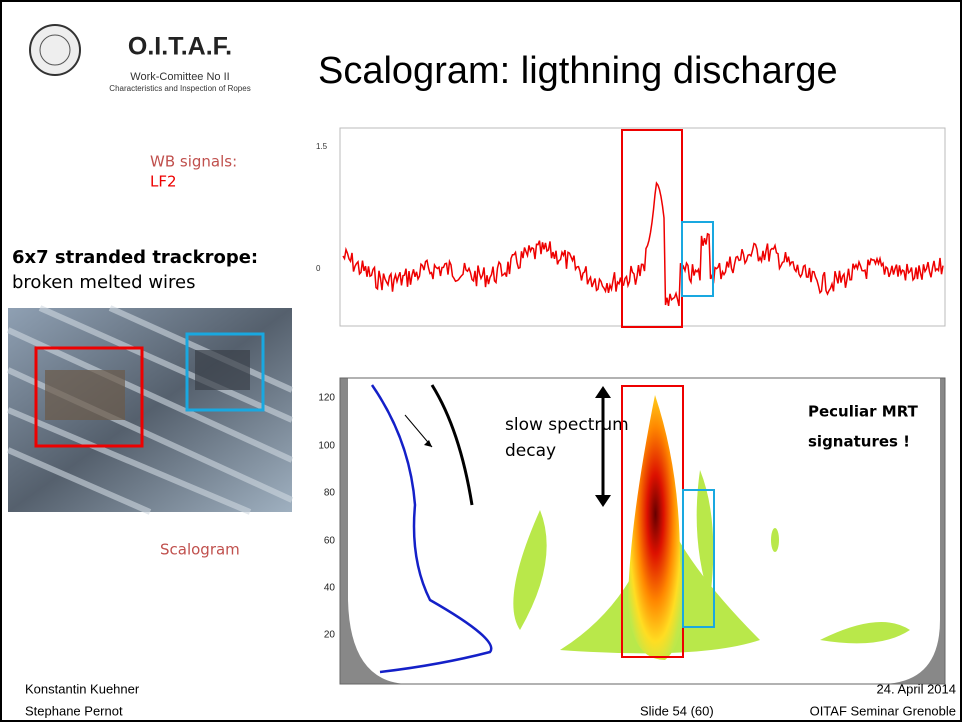  What do you see at coordinates (677, 710) in the screenshot?
I see `footer-text: Slide 54 (60)` at bounding box center [677, 710].